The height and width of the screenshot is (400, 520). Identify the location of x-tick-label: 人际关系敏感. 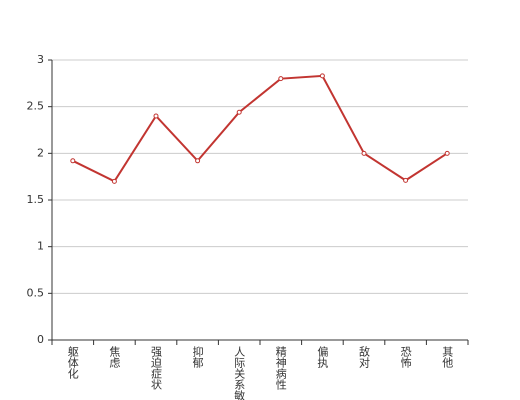
(239, 373).